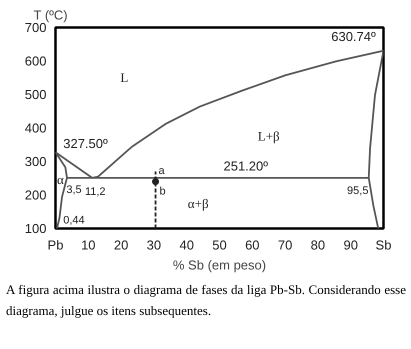 Image resolution: width=411 pixels, height=349 pixels. I want to click on x-tick-label: 30, so click(154, 245).